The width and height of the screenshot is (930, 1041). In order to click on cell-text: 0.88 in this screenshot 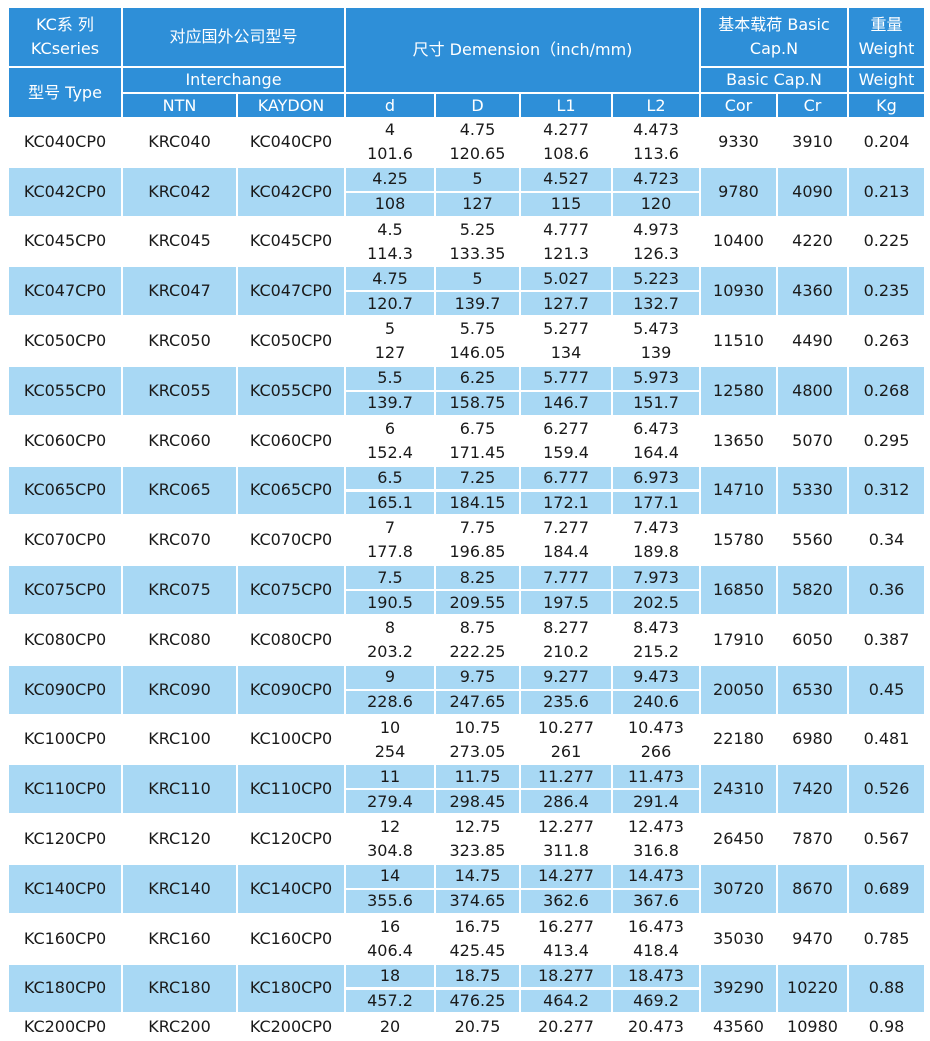, I will do `click(886, 988)`.